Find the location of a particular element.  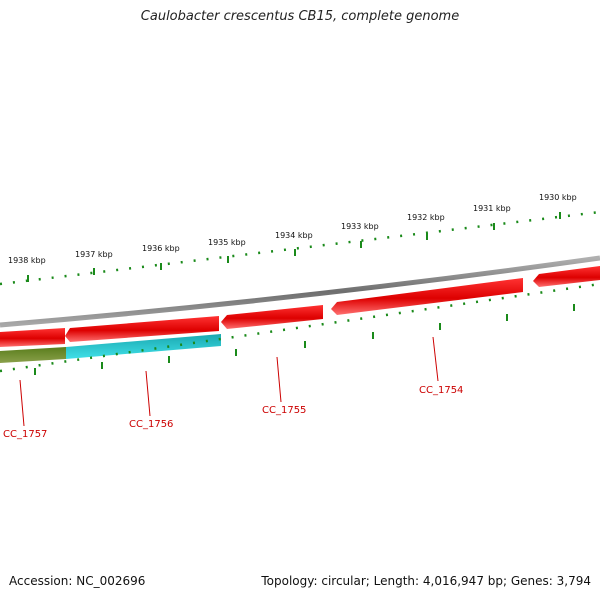

gene-label-cc-1754: CC_1754 is located at coordinates (441, 390).